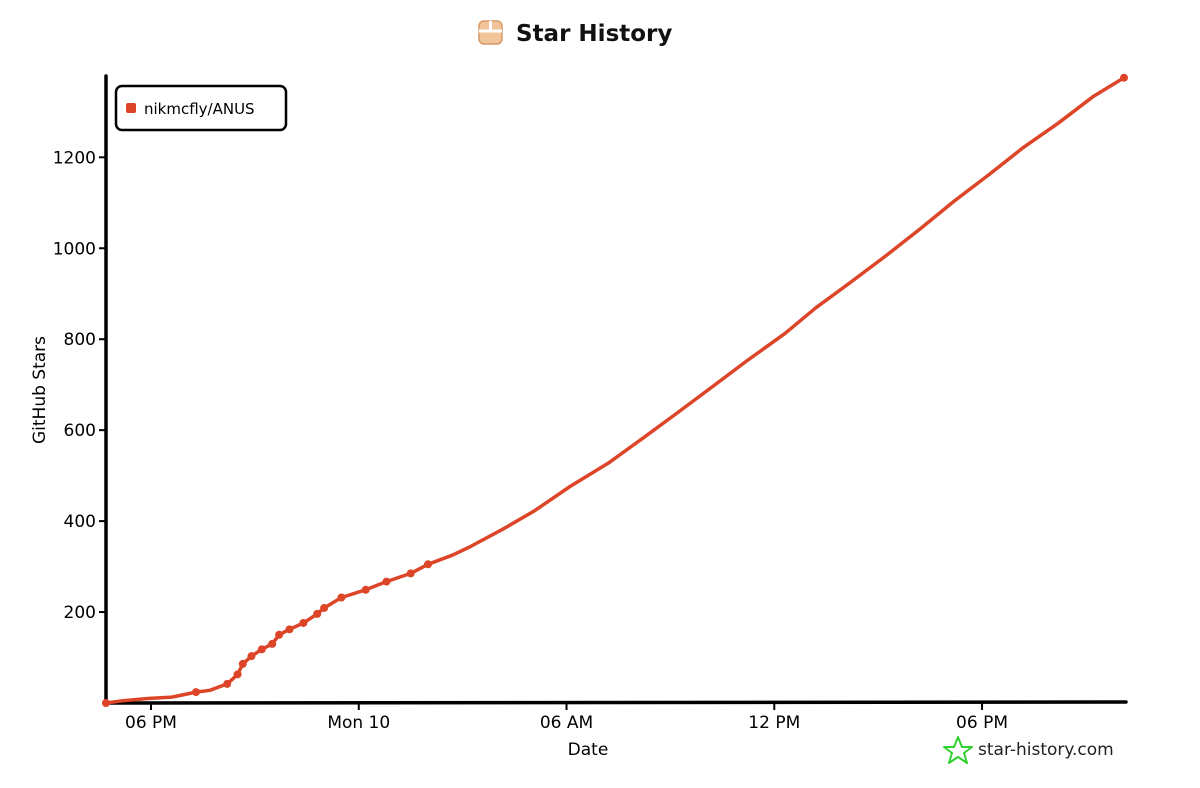 The image size is (1200, 788). I want to click on chart-title: Star History, so click(594, 34).